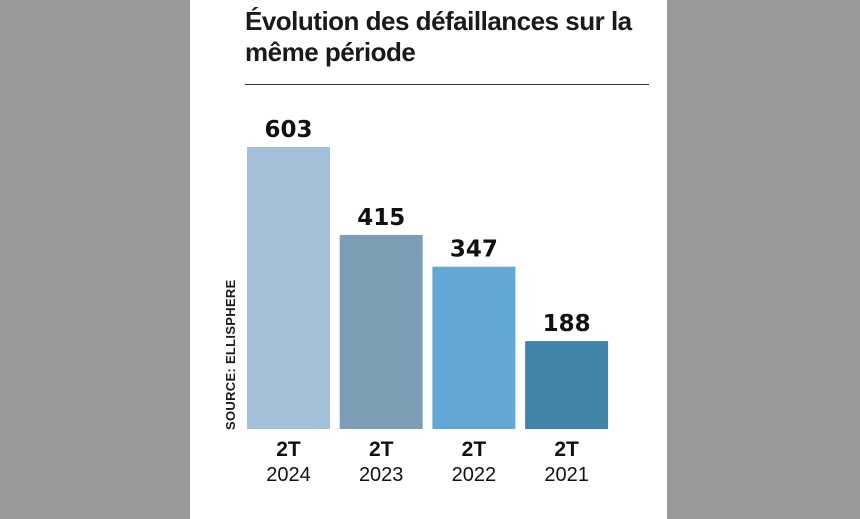 Image resolution: width=860 pixels, height=519 pixels. What do you see at coordinates (474, 475) in the screenshot?
I see `category-label-year: 2022` at bounding box center [474, 475].